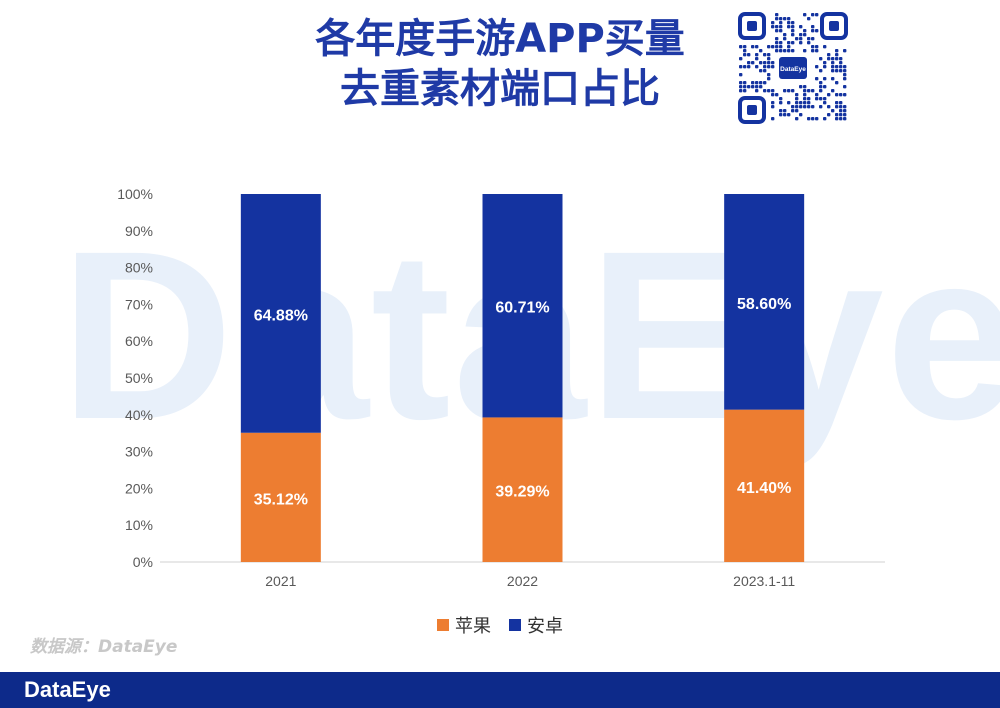 The width and height of the screenshot is (1000, 708). What do you see at coordinates (443, 625) in the screenshot?
I see `legend-swatch-apple` at bounding box center [443, 625].